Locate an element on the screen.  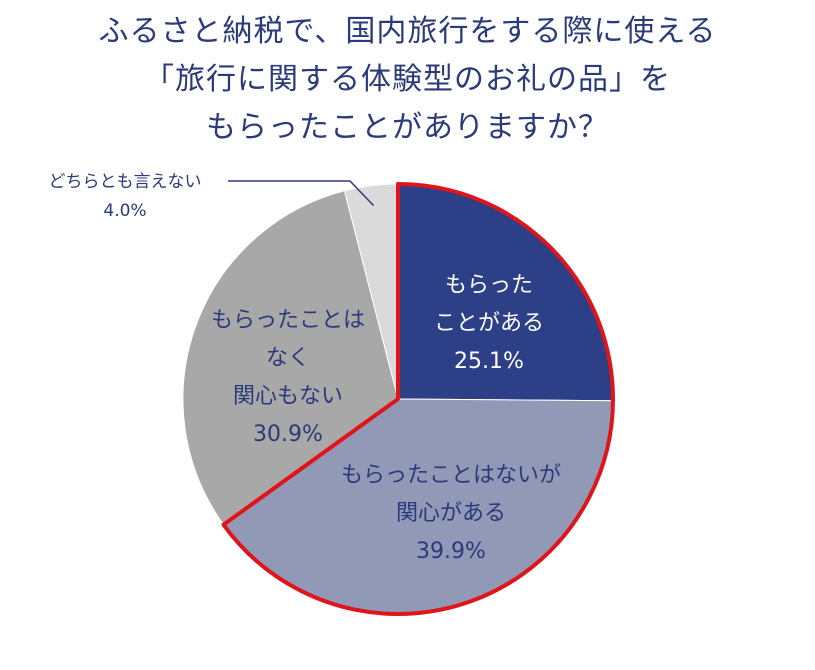
slice-category-label: 関心がある is located at coordinates (451, 513).